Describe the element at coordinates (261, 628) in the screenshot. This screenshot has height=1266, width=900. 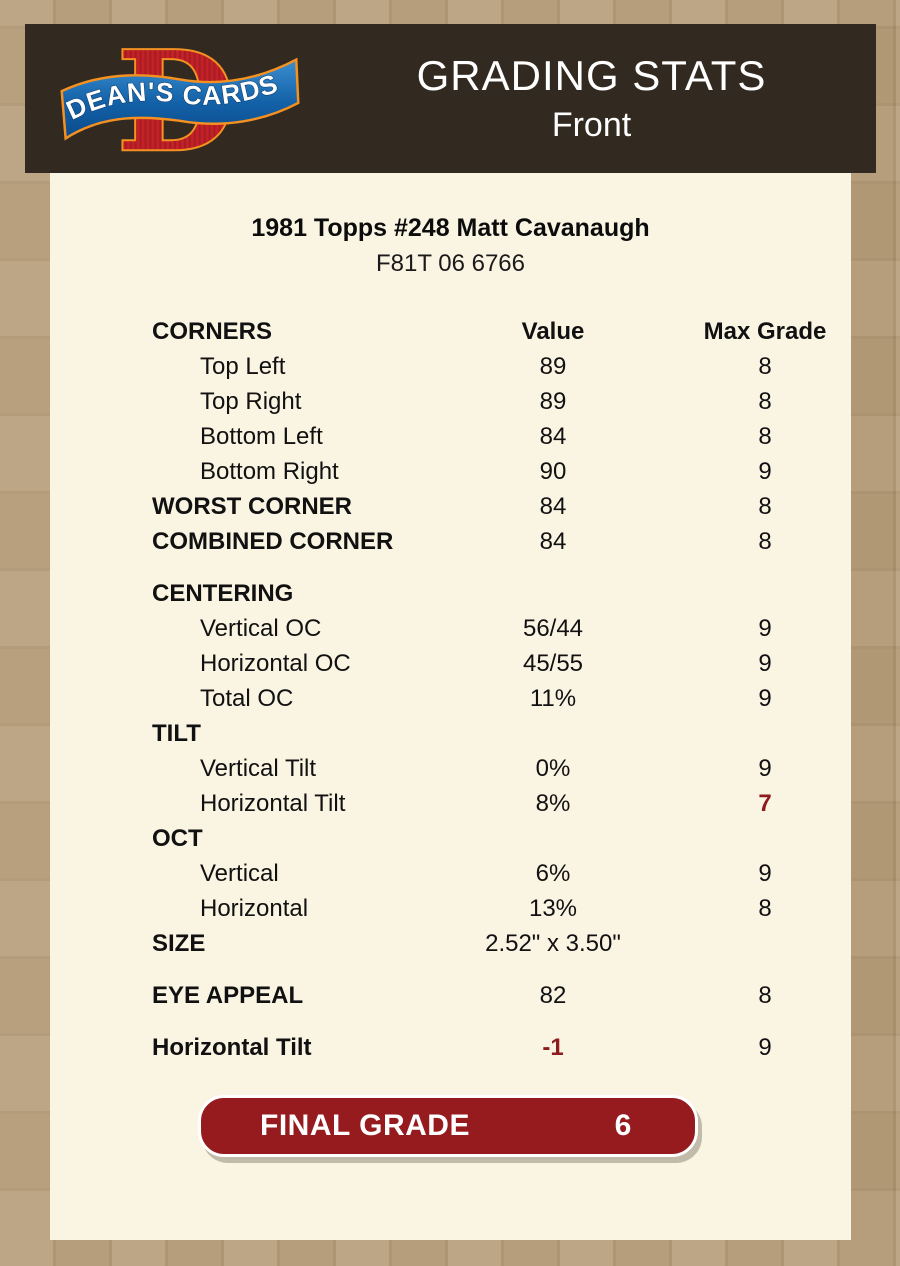
I see `row-label: Vertical OC` at that location.